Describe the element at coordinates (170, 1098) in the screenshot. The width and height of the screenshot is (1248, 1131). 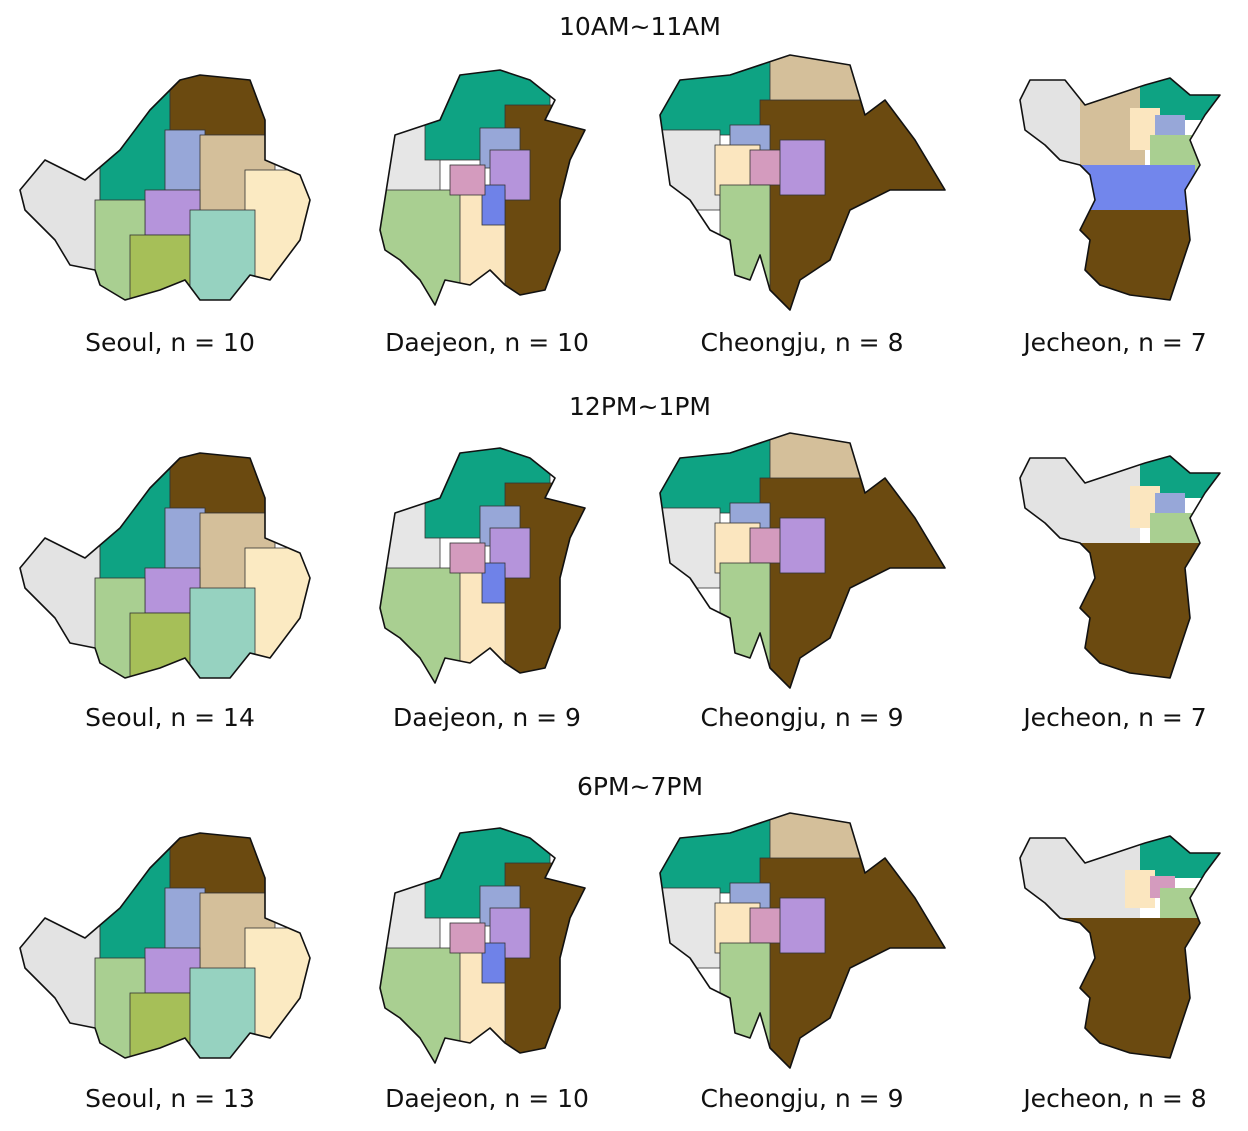
I see `map-caption: Seoul, n = 13` at that location.